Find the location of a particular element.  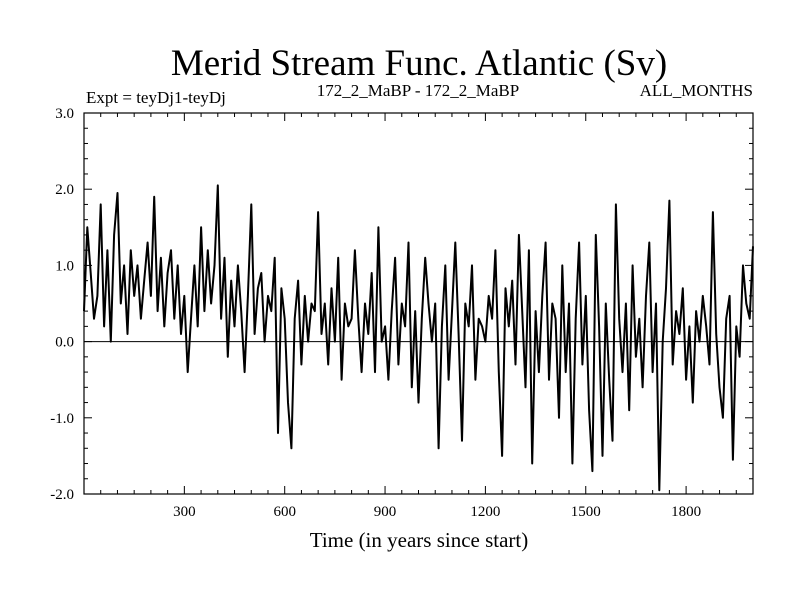

subtitle-center: 172_2_MaBP - 172_2_MaBP is located at coordinates (418, 90).